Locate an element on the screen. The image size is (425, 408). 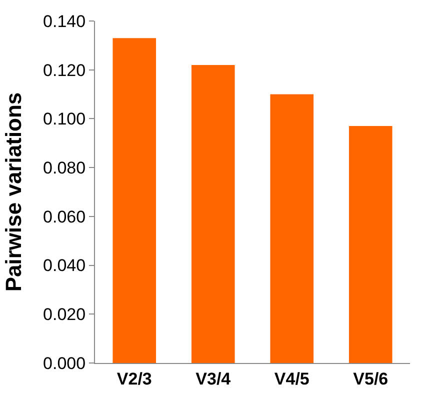
y-tick-label: 0.040 is located at coordinates (64, 266).